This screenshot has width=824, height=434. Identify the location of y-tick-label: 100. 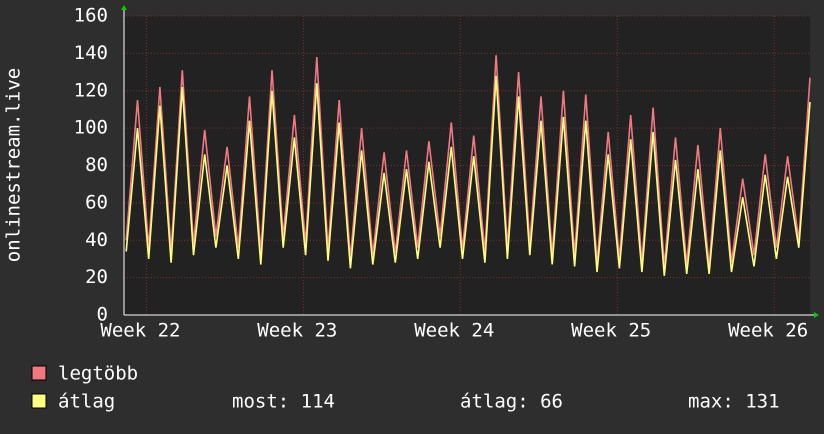
(91, 128).